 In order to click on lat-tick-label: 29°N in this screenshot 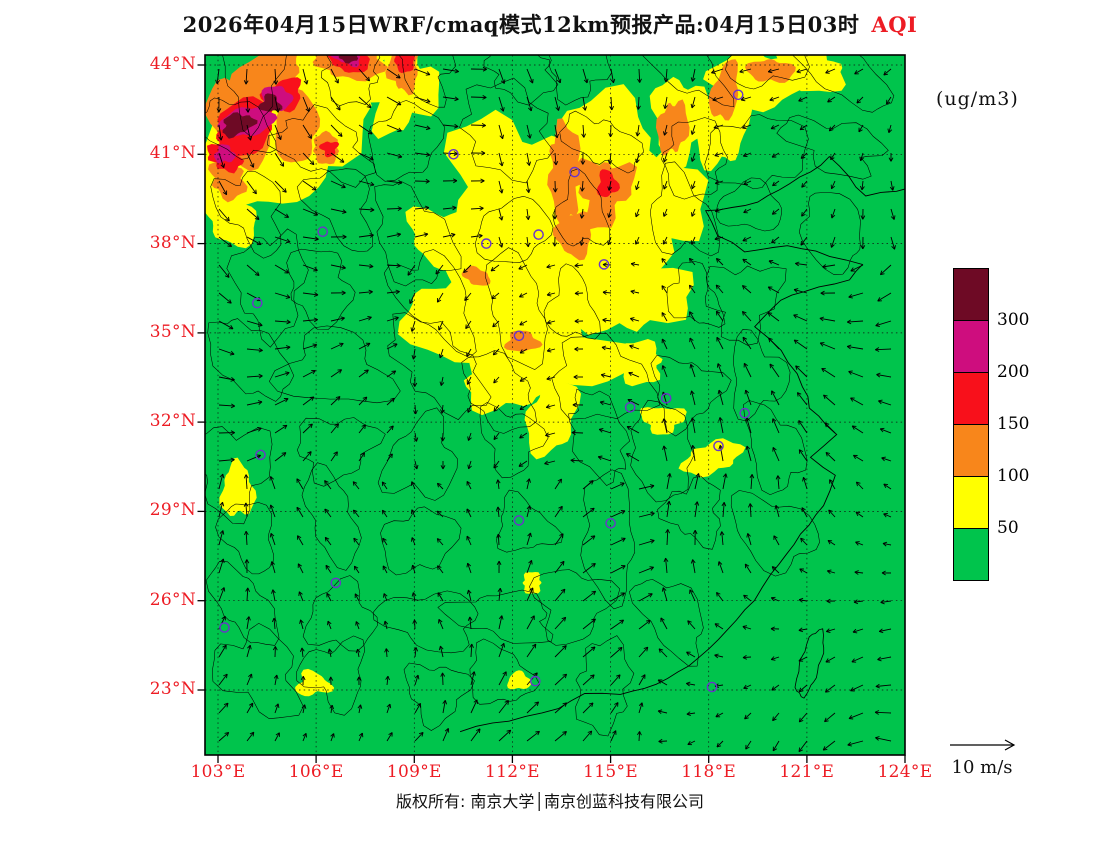, I will do `click(172, 510)`.